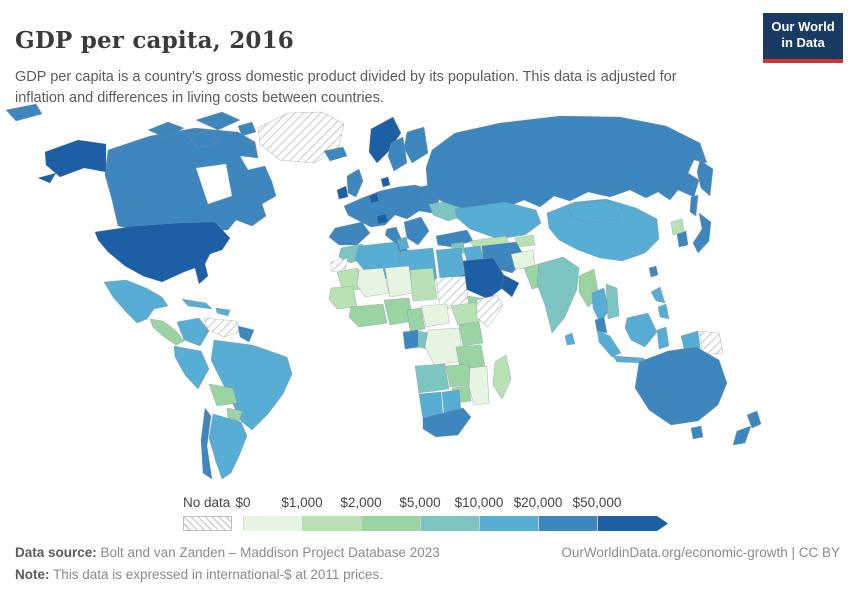 The image size is (850, 600). Describe the element at coordinates (214, 184) in the screenshot. I see `hudson-bay` at that location.